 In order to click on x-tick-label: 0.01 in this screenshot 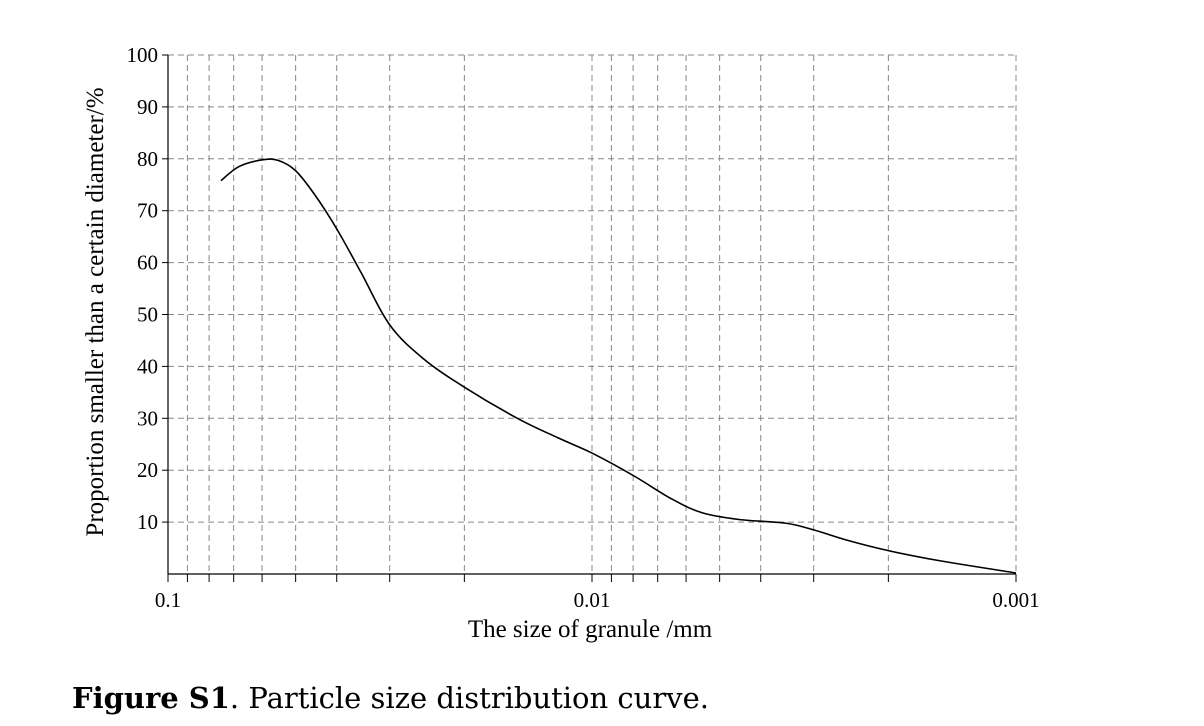, I will do `click(592, 600)`.